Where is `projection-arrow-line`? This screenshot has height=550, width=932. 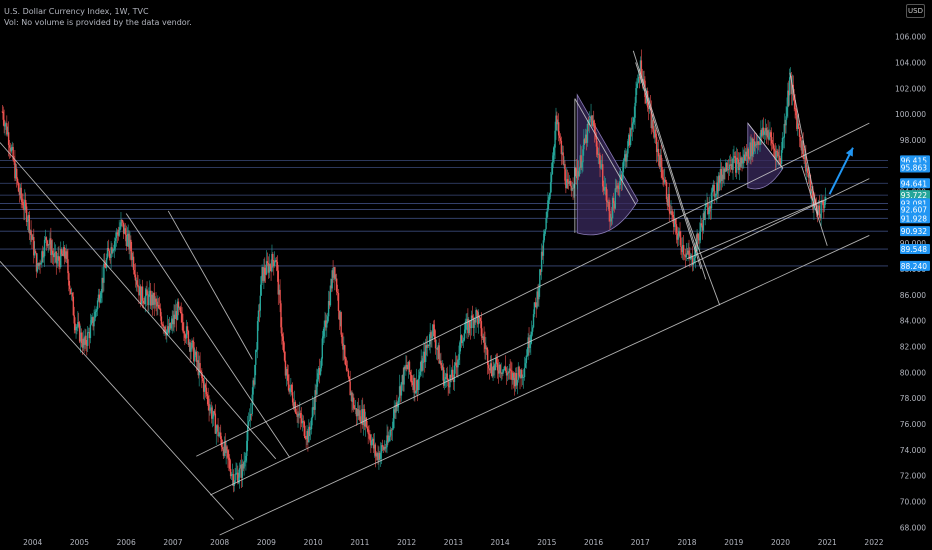 projection-arrow-line is located at coordinates (841, 171).